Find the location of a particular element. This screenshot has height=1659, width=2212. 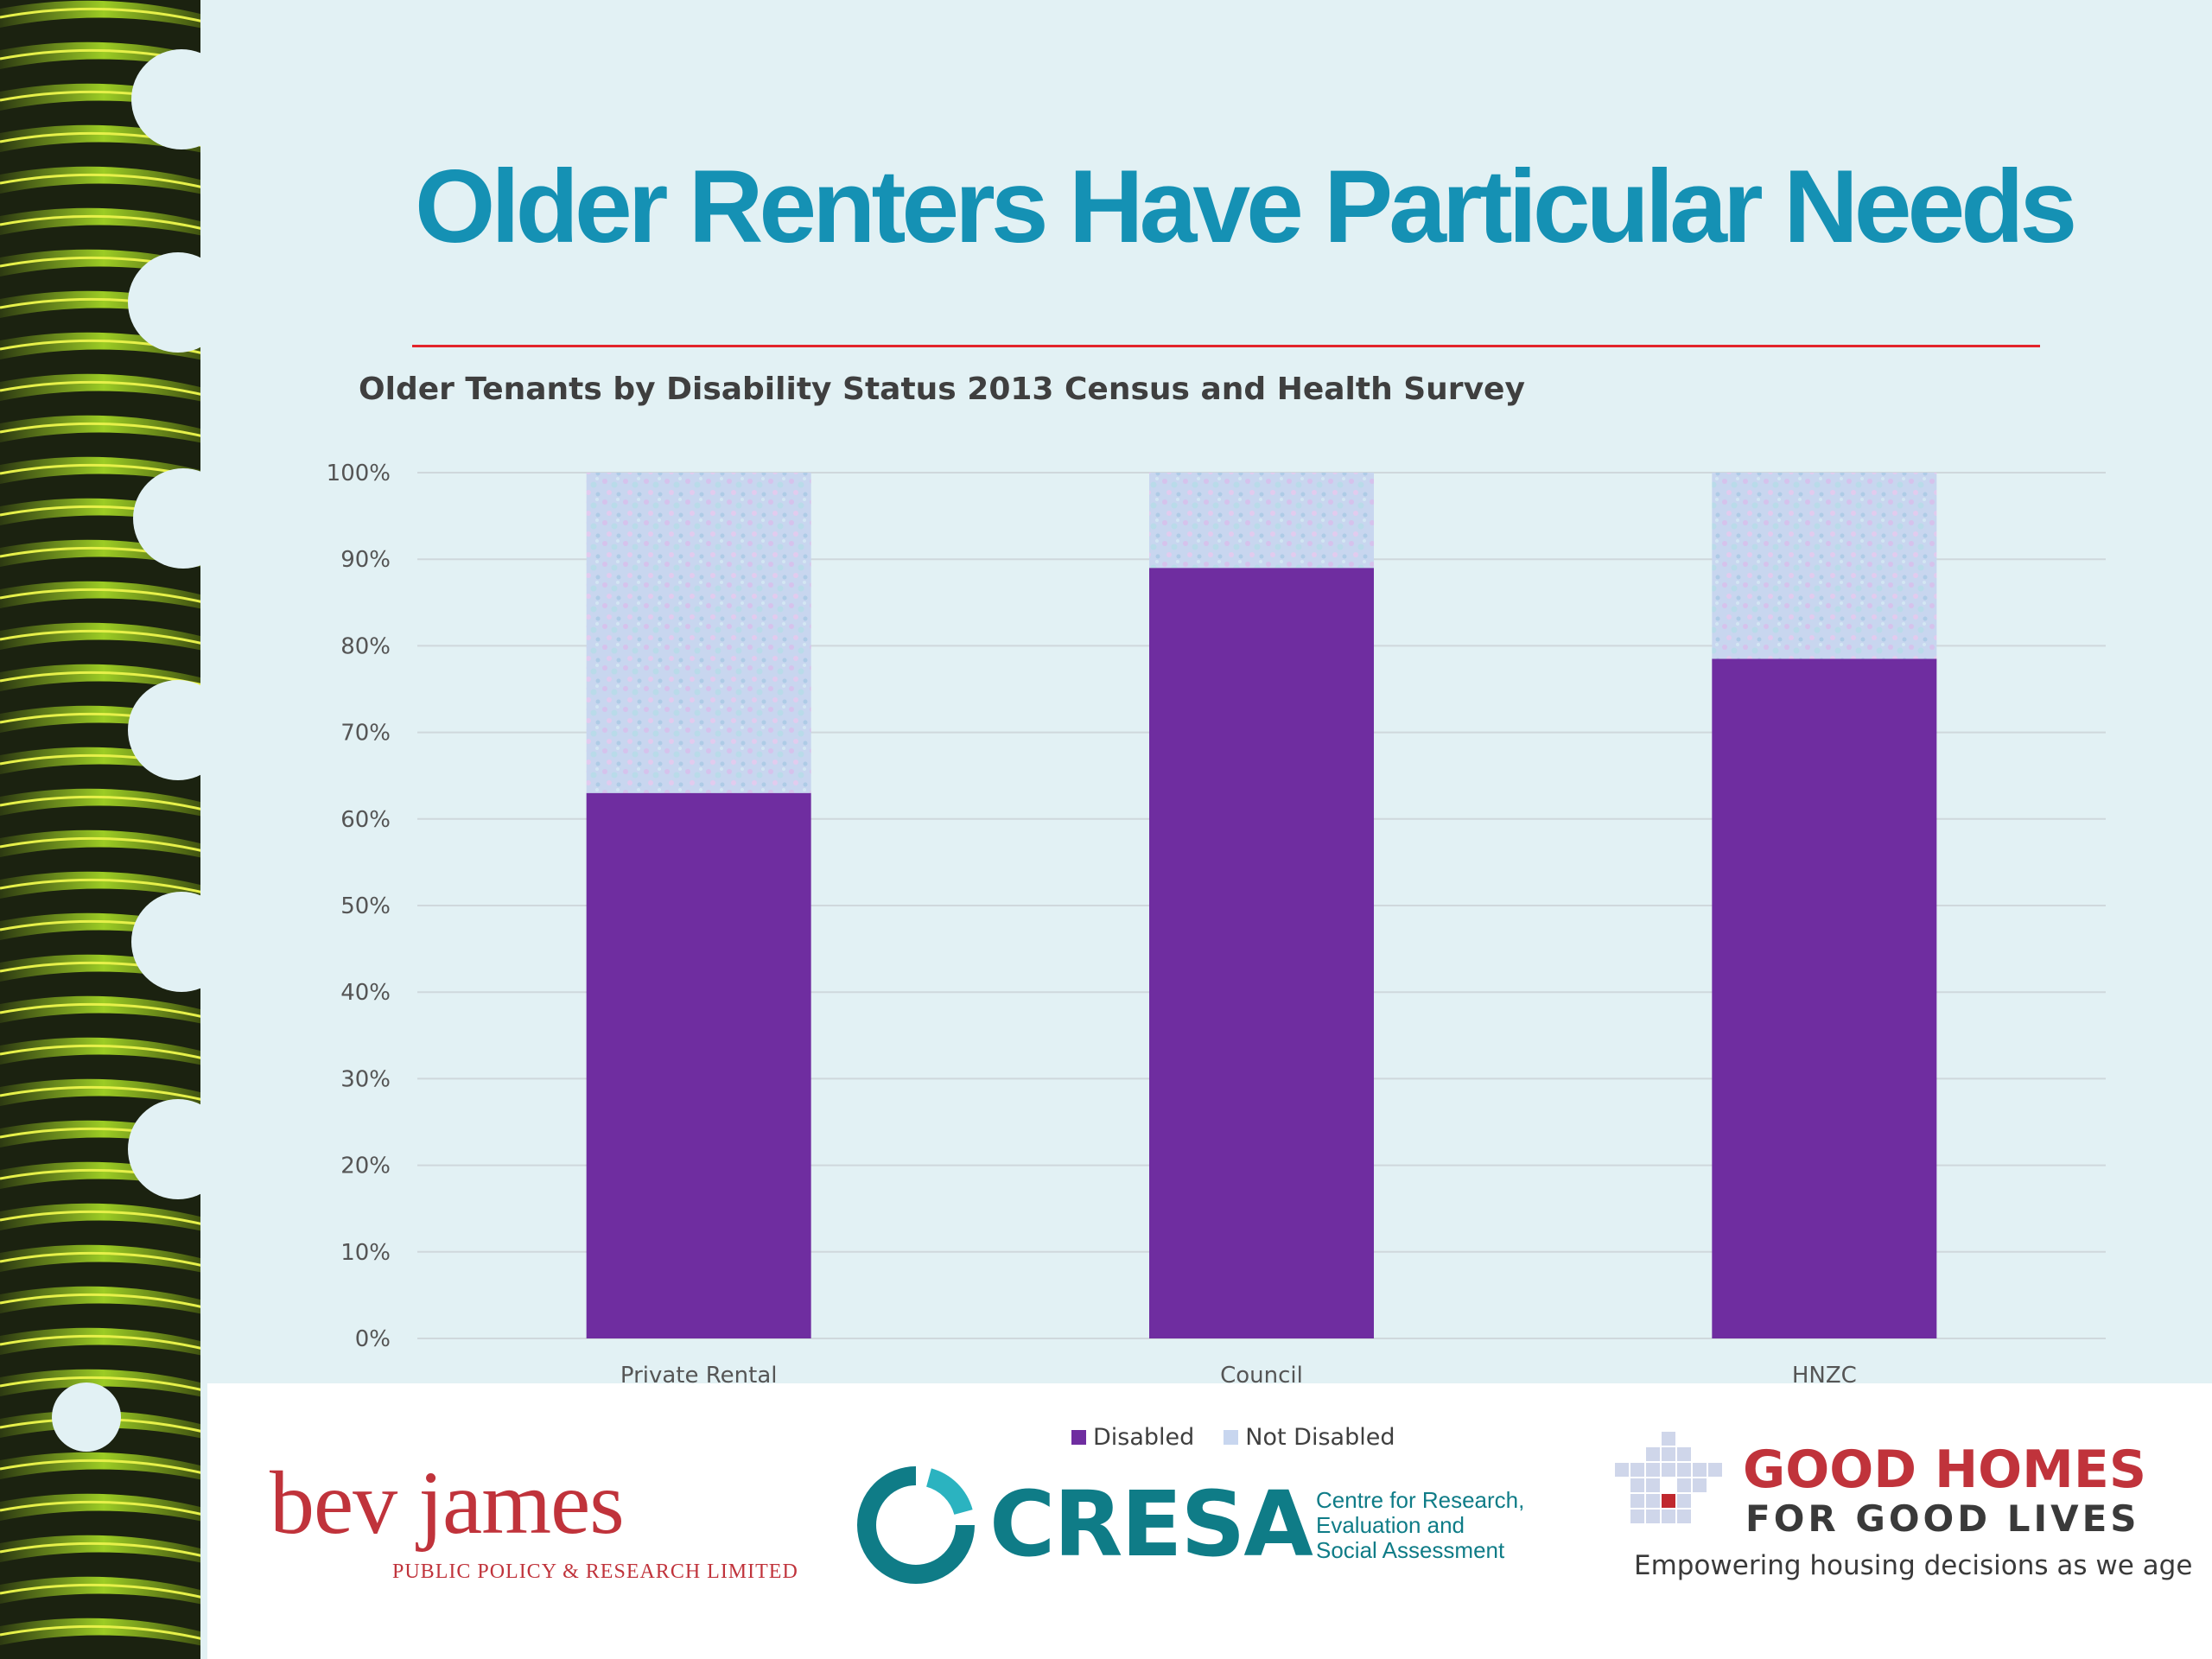

bev-james-name: bev james is located at coordinates (448, 1503).